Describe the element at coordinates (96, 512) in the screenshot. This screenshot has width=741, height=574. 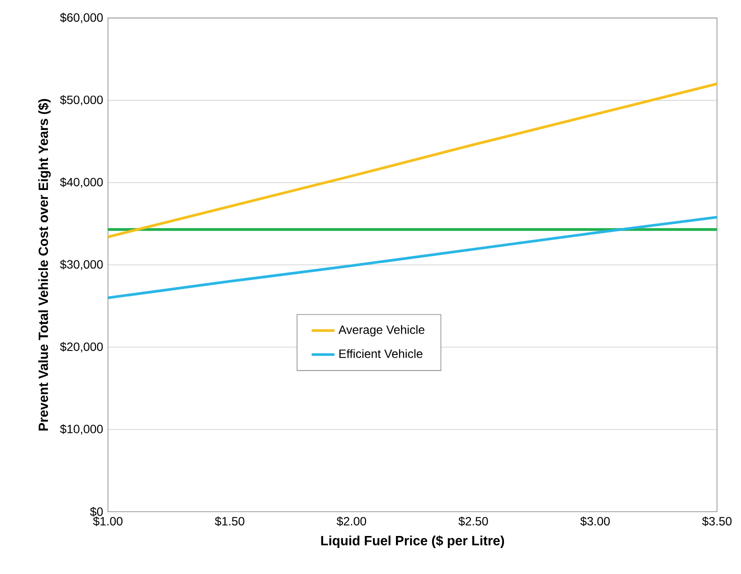
I see `y-tick-label: $0` at that location.